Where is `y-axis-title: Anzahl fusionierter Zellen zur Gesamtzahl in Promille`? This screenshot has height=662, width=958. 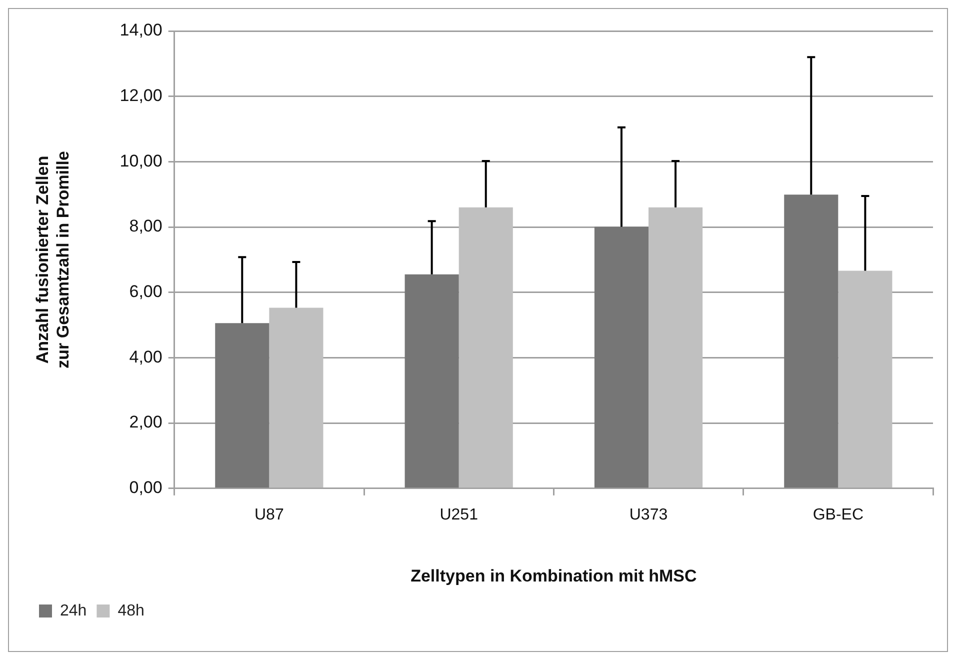 y-axis-title: Anzahl fusionierter Zellen zur Gesamtzahl in Promille is located at coordinates (52, 259).